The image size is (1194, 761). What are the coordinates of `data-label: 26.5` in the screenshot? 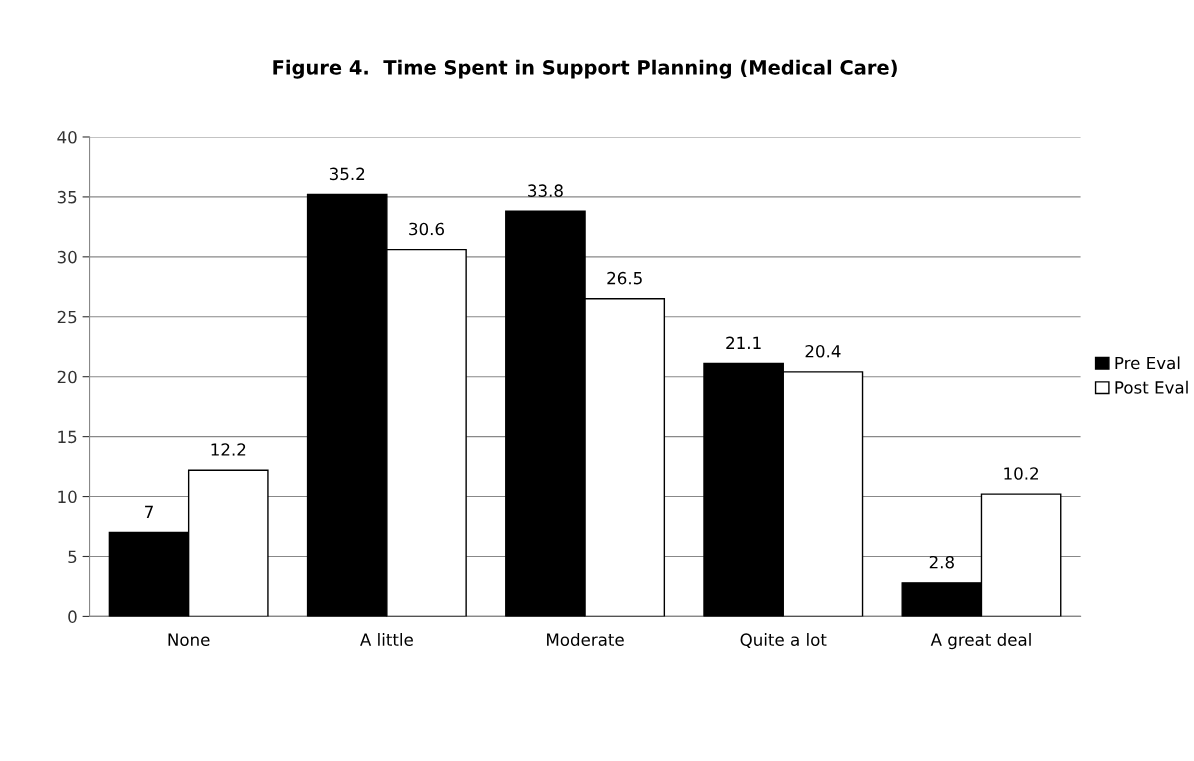 It's located at (624, 278).